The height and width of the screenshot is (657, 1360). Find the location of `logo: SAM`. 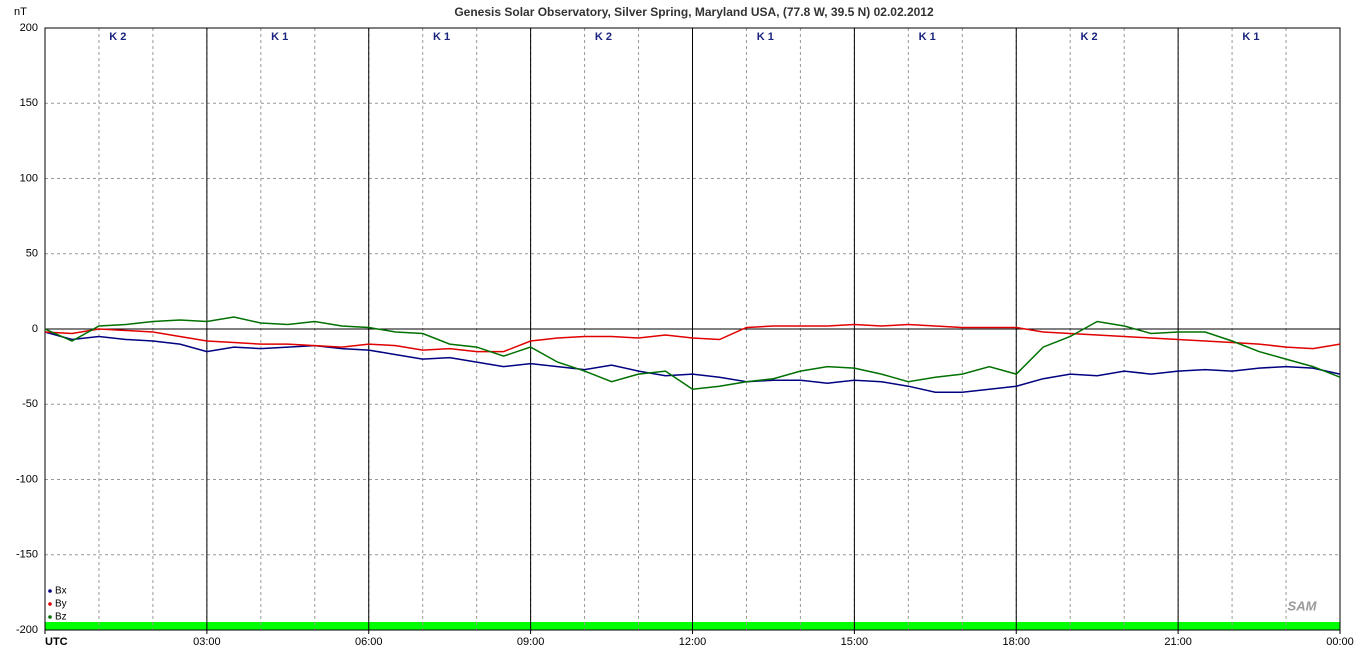

logo: SAM is located at coordinates (1303, 605).